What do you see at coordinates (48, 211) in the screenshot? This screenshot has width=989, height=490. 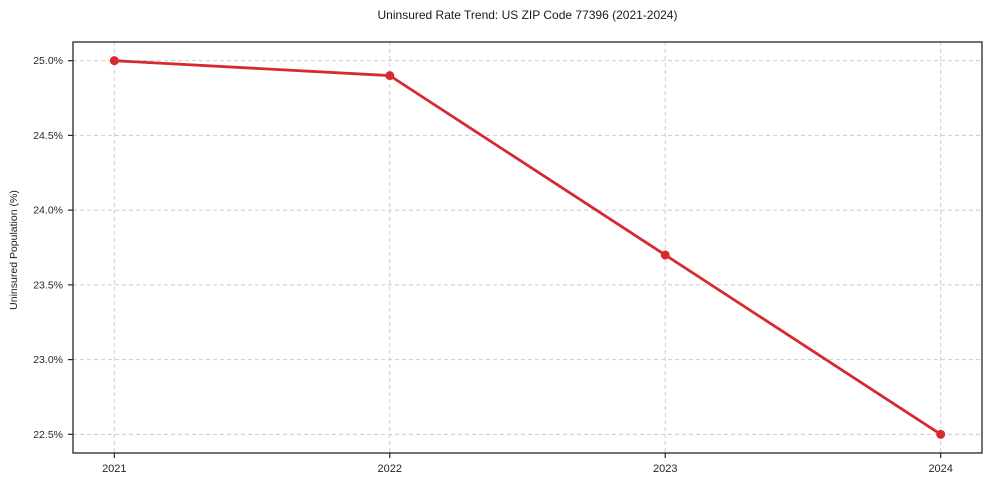 I see `y-tick-label: 24.0%` at bounding box center [48, 211].